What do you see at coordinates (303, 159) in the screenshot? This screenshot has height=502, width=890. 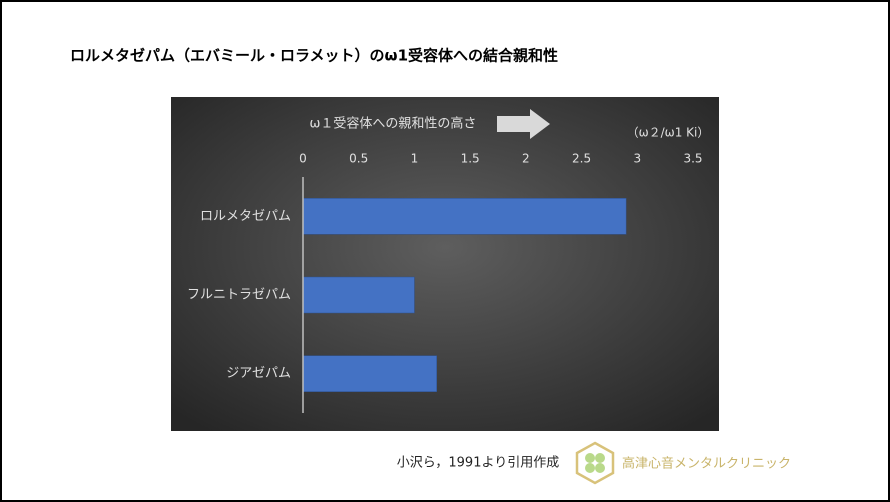 I see `x-tick-label: 0` at bounding box center [303, 159].